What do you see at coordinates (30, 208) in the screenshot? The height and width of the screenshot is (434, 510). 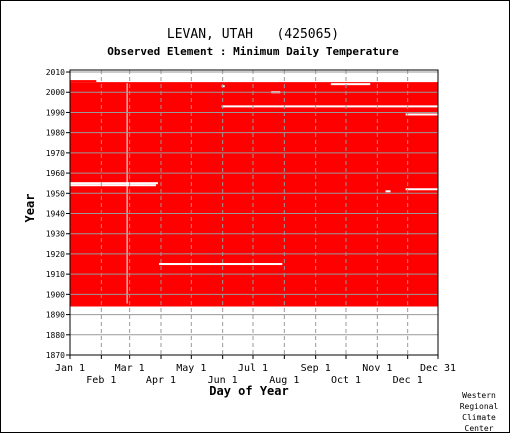 I see `y-axis-label: Year` at bounding box center [30, 208].